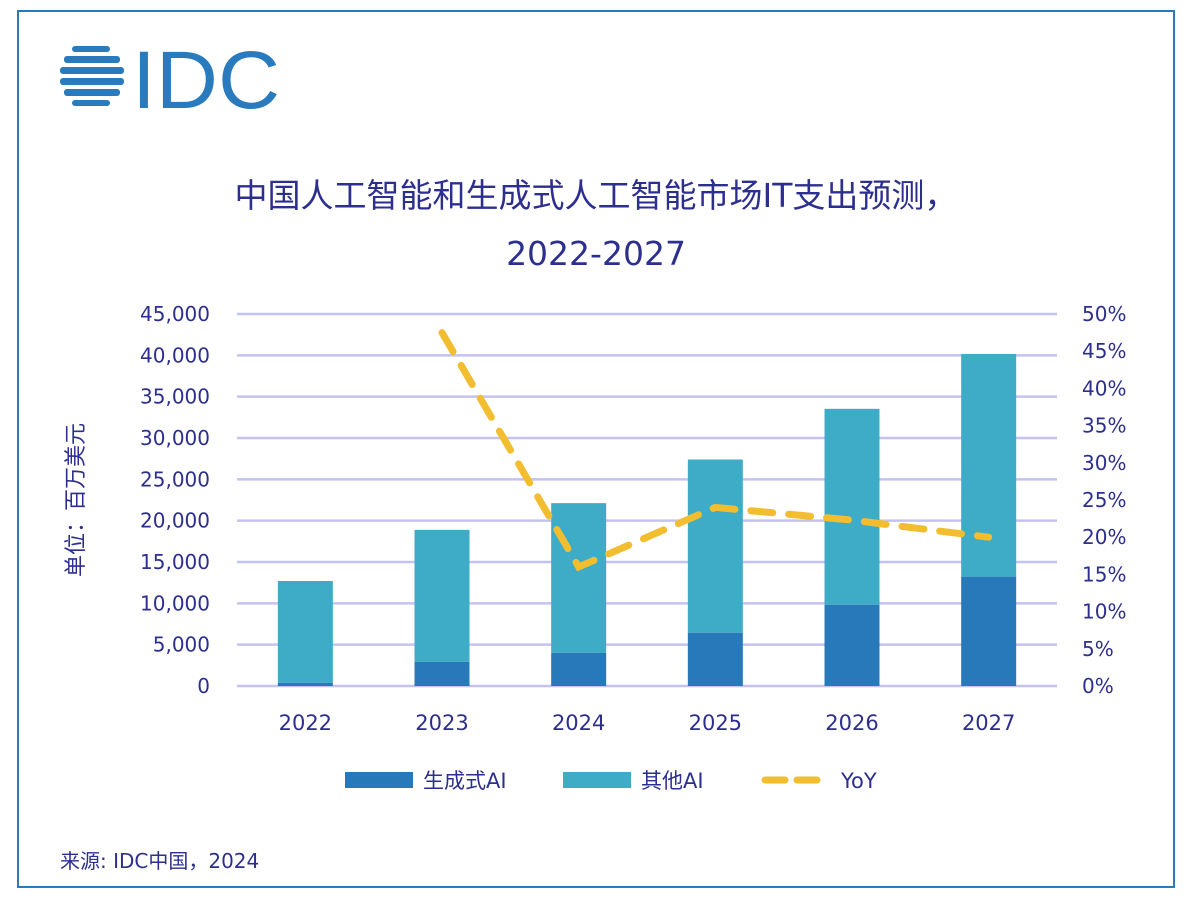 The image size is (1192, 902). I want to click on bar-2025-其他AI, so click(715, 546).